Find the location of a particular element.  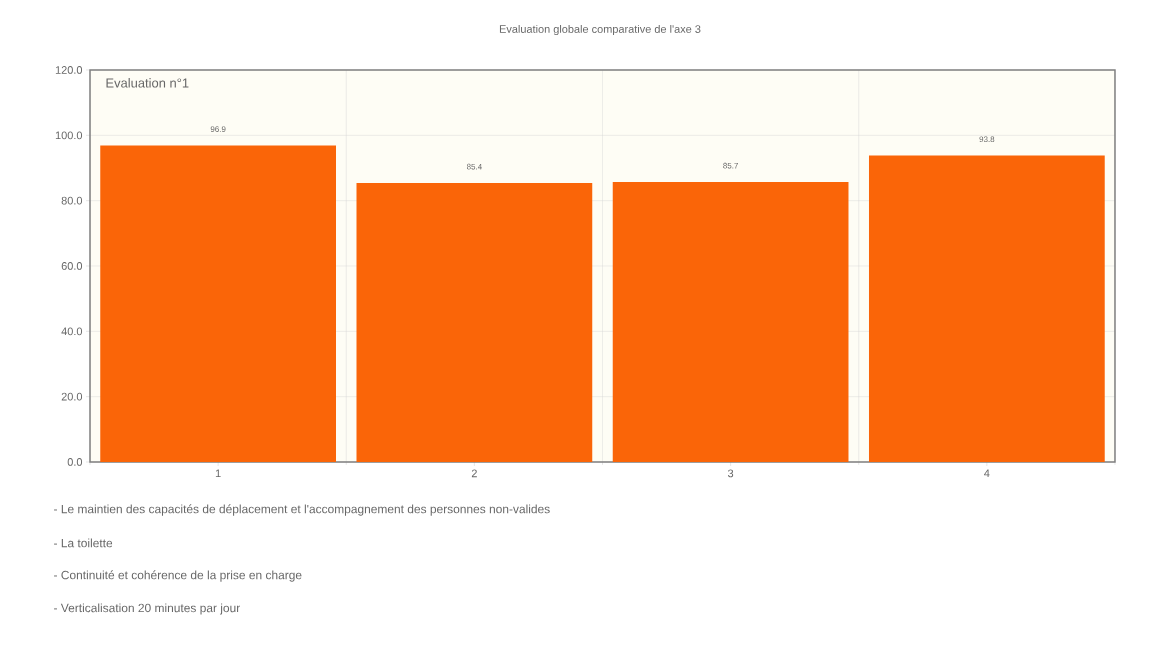

x-tick-label: 1 is located at coordinates (218, 473).